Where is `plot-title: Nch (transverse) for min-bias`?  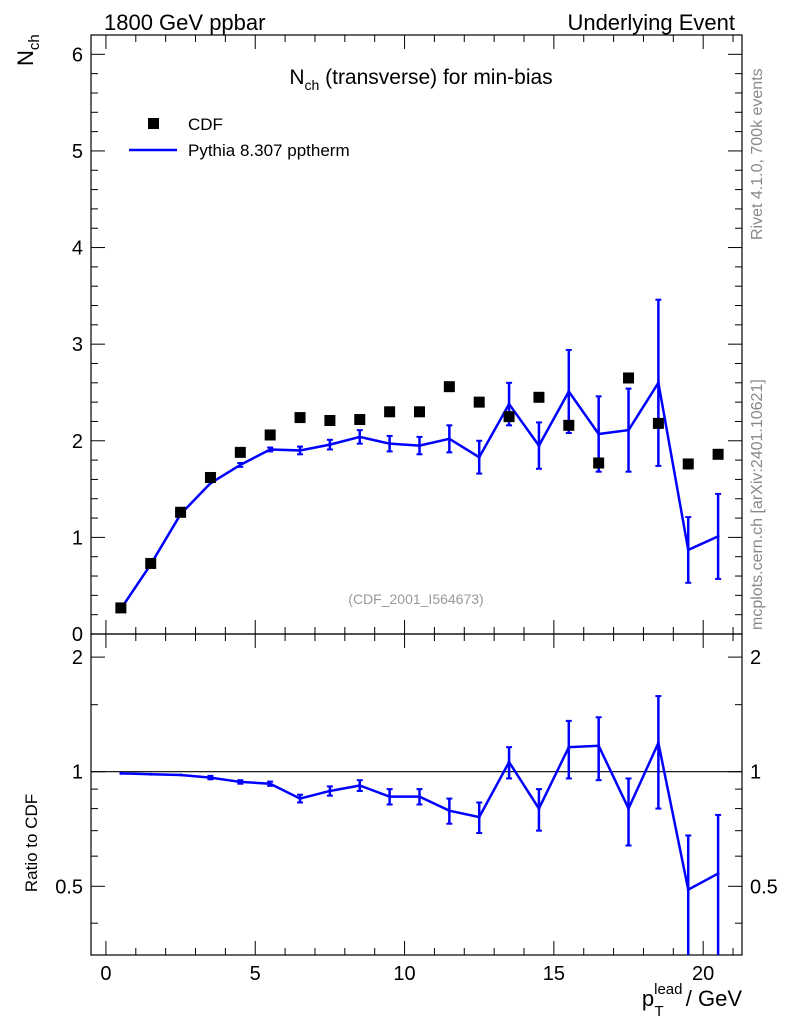 plot-title: Nch (transverse) for min-bias is located at coordinates (420, 79).